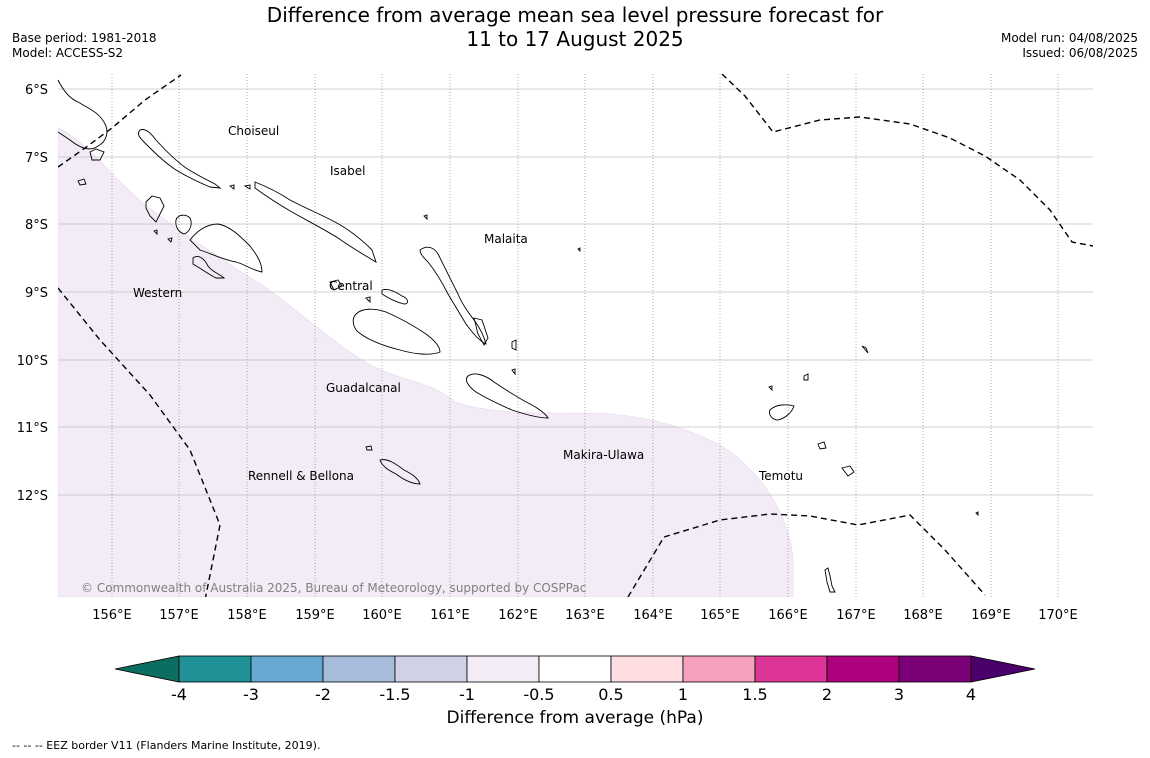  I want to click on new-georgia-island, so click(226, 248).